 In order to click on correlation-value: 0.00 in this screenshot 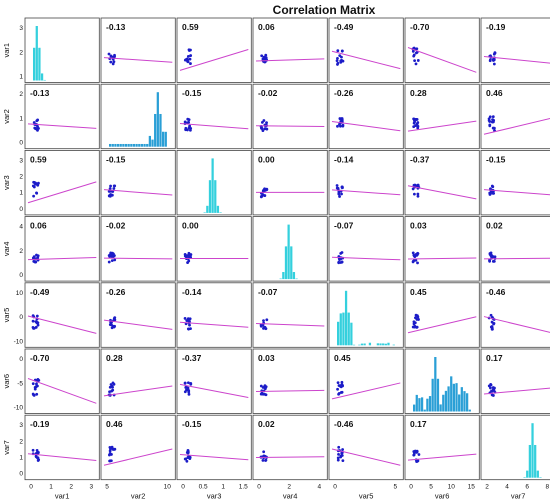, I will do `click(190, 226)`.